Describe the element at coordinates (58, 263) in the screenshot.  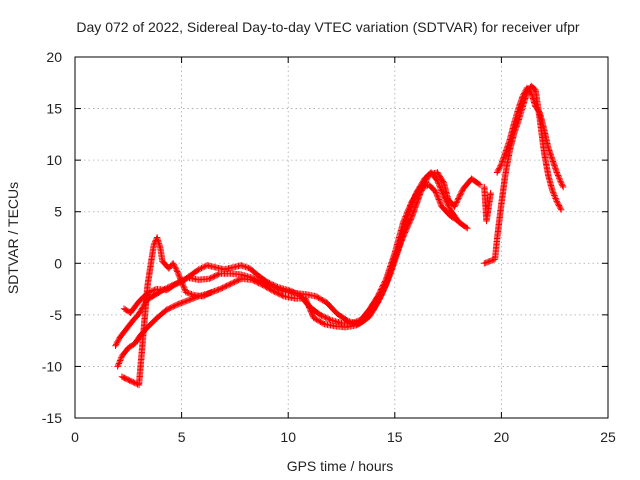
I see `y-tick-label: 0` at that location.